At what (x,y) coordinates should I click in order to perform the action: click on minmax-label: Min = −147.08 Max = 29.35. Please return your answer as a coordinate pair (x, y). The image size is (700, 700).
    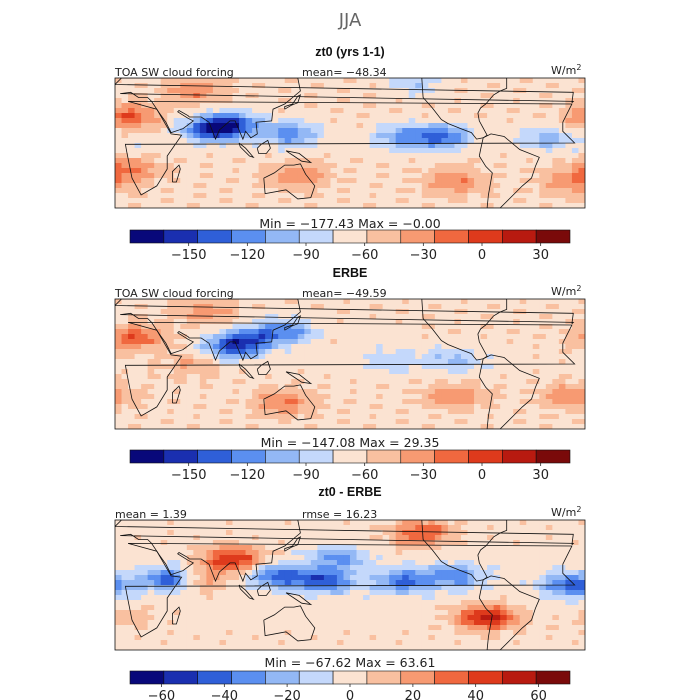
    Looking at the image, I should click on (350, 442).